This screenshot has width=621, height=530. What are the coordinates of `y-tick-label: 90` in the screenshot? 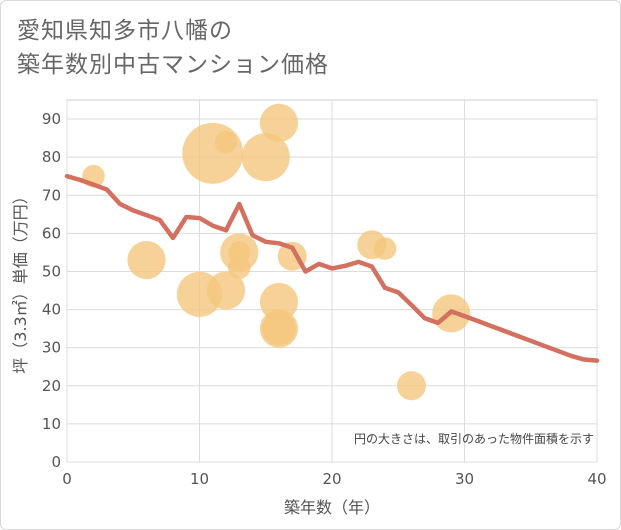 It's located at (51, 119).